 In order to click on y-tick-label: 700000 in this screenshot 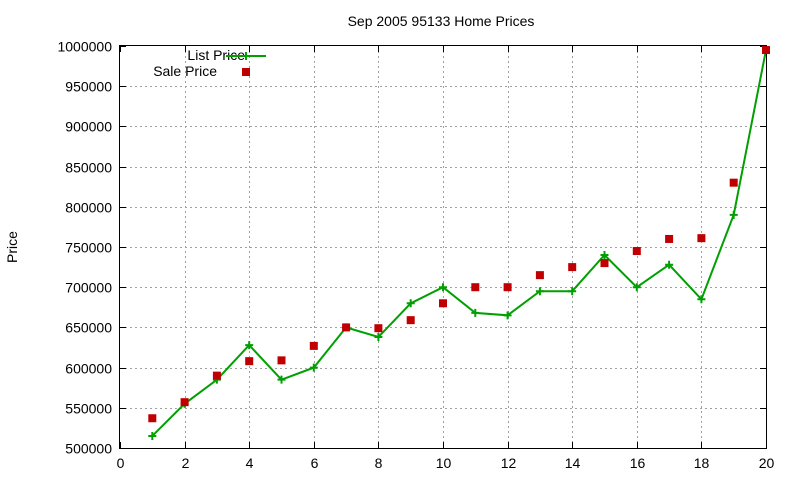, I will do `click(88, 288)`.